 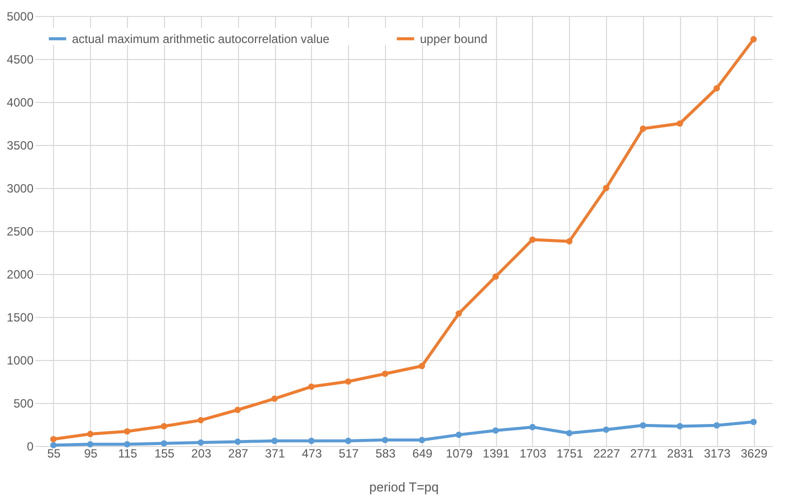 What do you see at coordinates (201, 39) in the screenshot?
I see `legend-label: actual maximum arithmetic autocorrelation value` at bounding box center [201, 39].